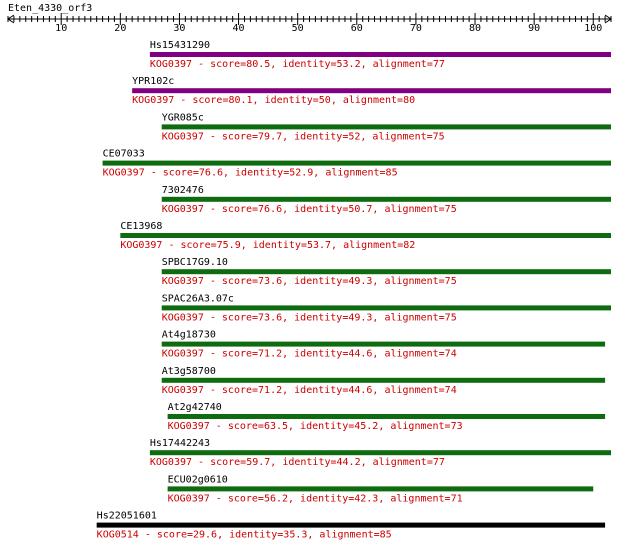 This screenshot has height=545, width=620. What do you see at coordinates (179, 28) in the screenshot?
I see `tick-label: 30` at bounding box center [179, 28].